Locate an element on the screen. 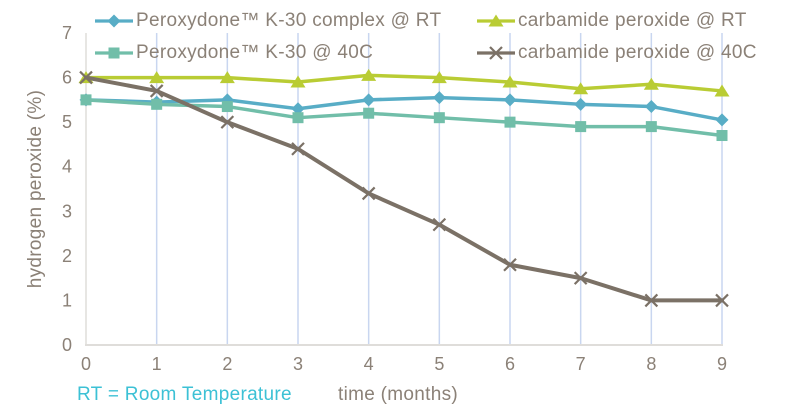 This screenshot has height=419, width=800. legend-marker-square-icon is located at coordinates (114, 53).